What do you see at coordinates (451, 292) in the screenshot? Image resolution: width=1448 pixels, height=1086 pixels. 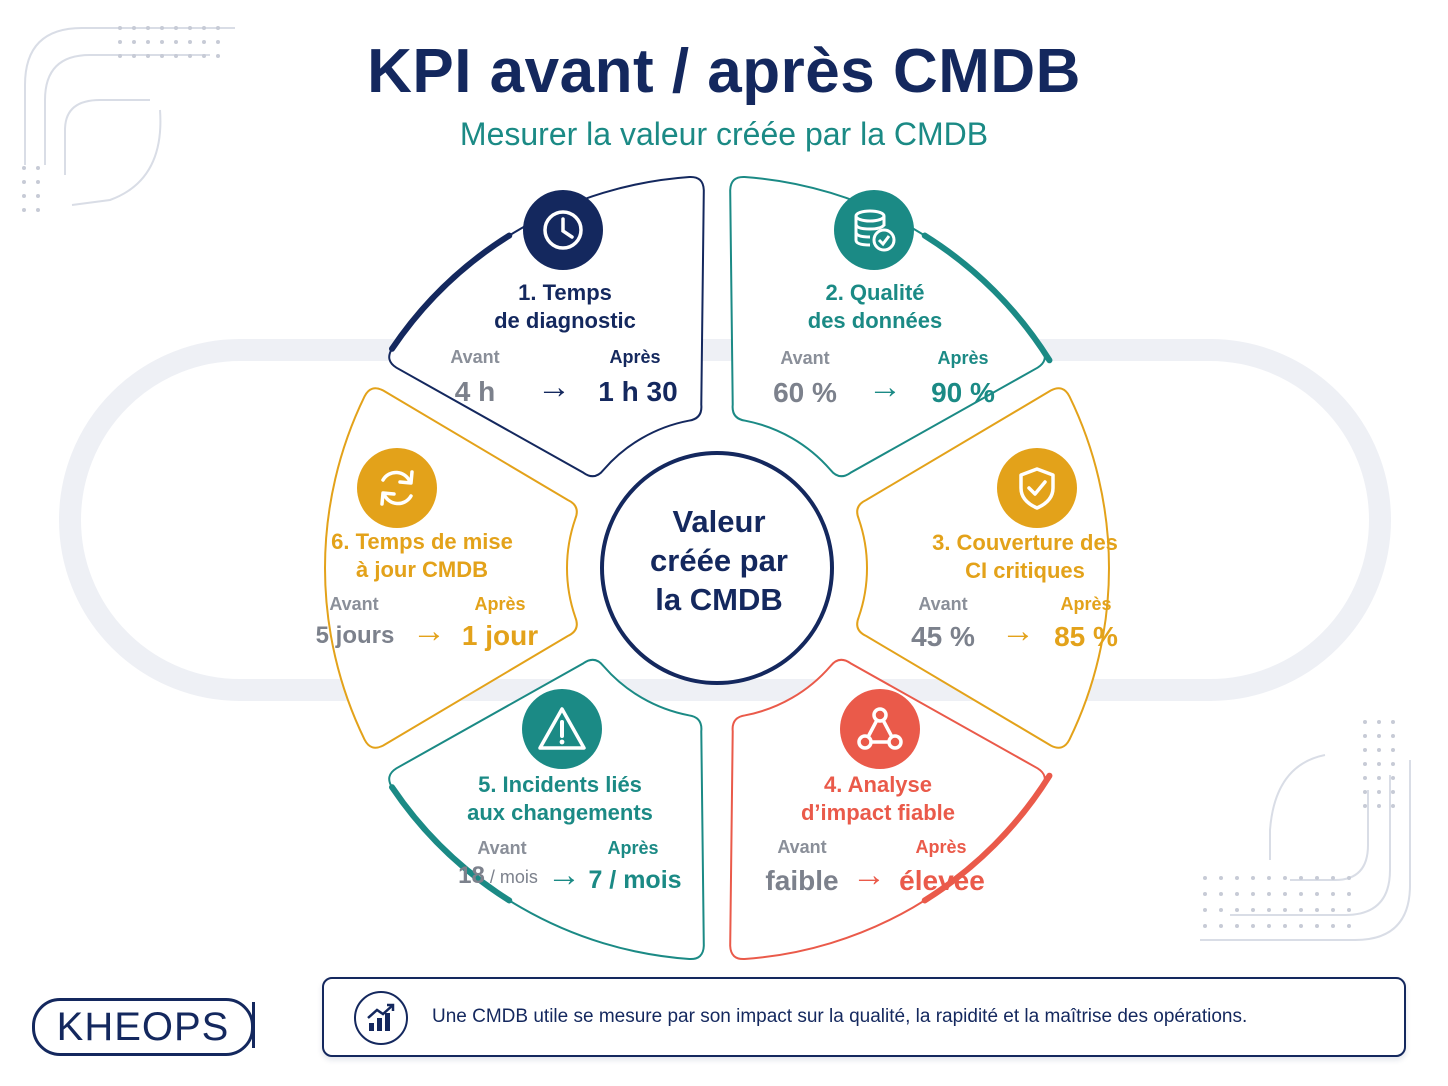 I see `segment-1-accent-arc` at bounding box center [451, 292].